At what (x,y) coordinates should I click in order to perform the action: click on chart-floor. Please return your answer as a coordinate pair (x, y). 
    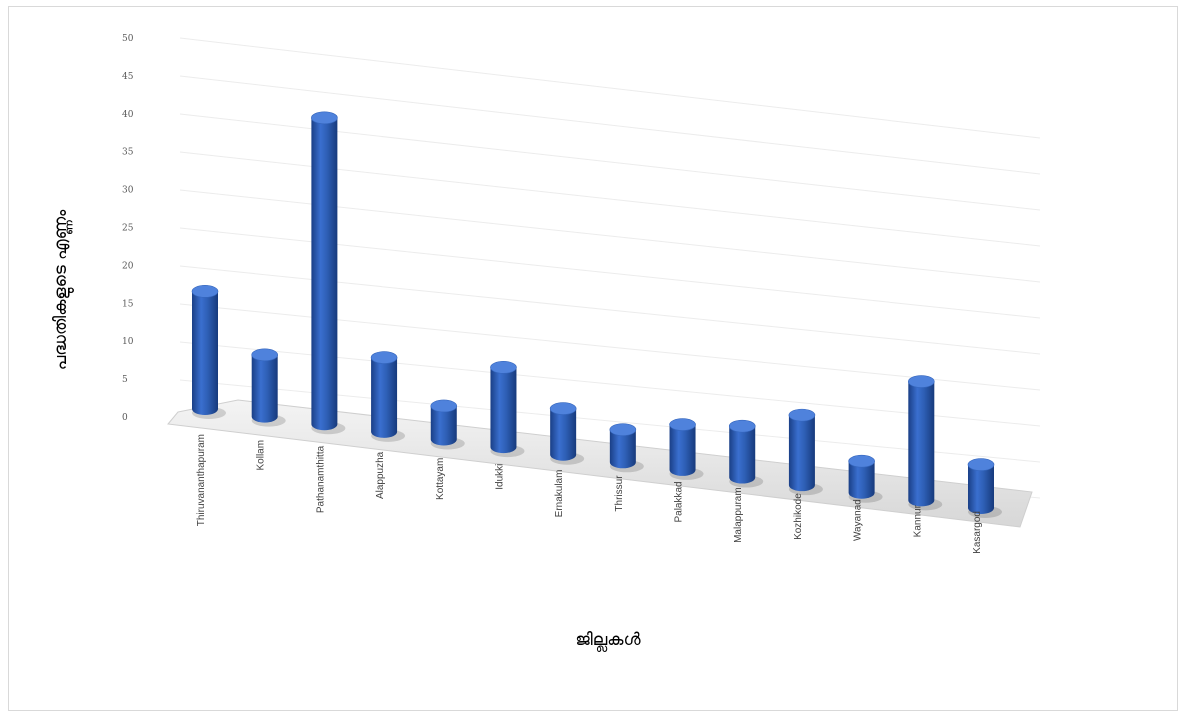
    Looking at the image, I should click on (600, 463).